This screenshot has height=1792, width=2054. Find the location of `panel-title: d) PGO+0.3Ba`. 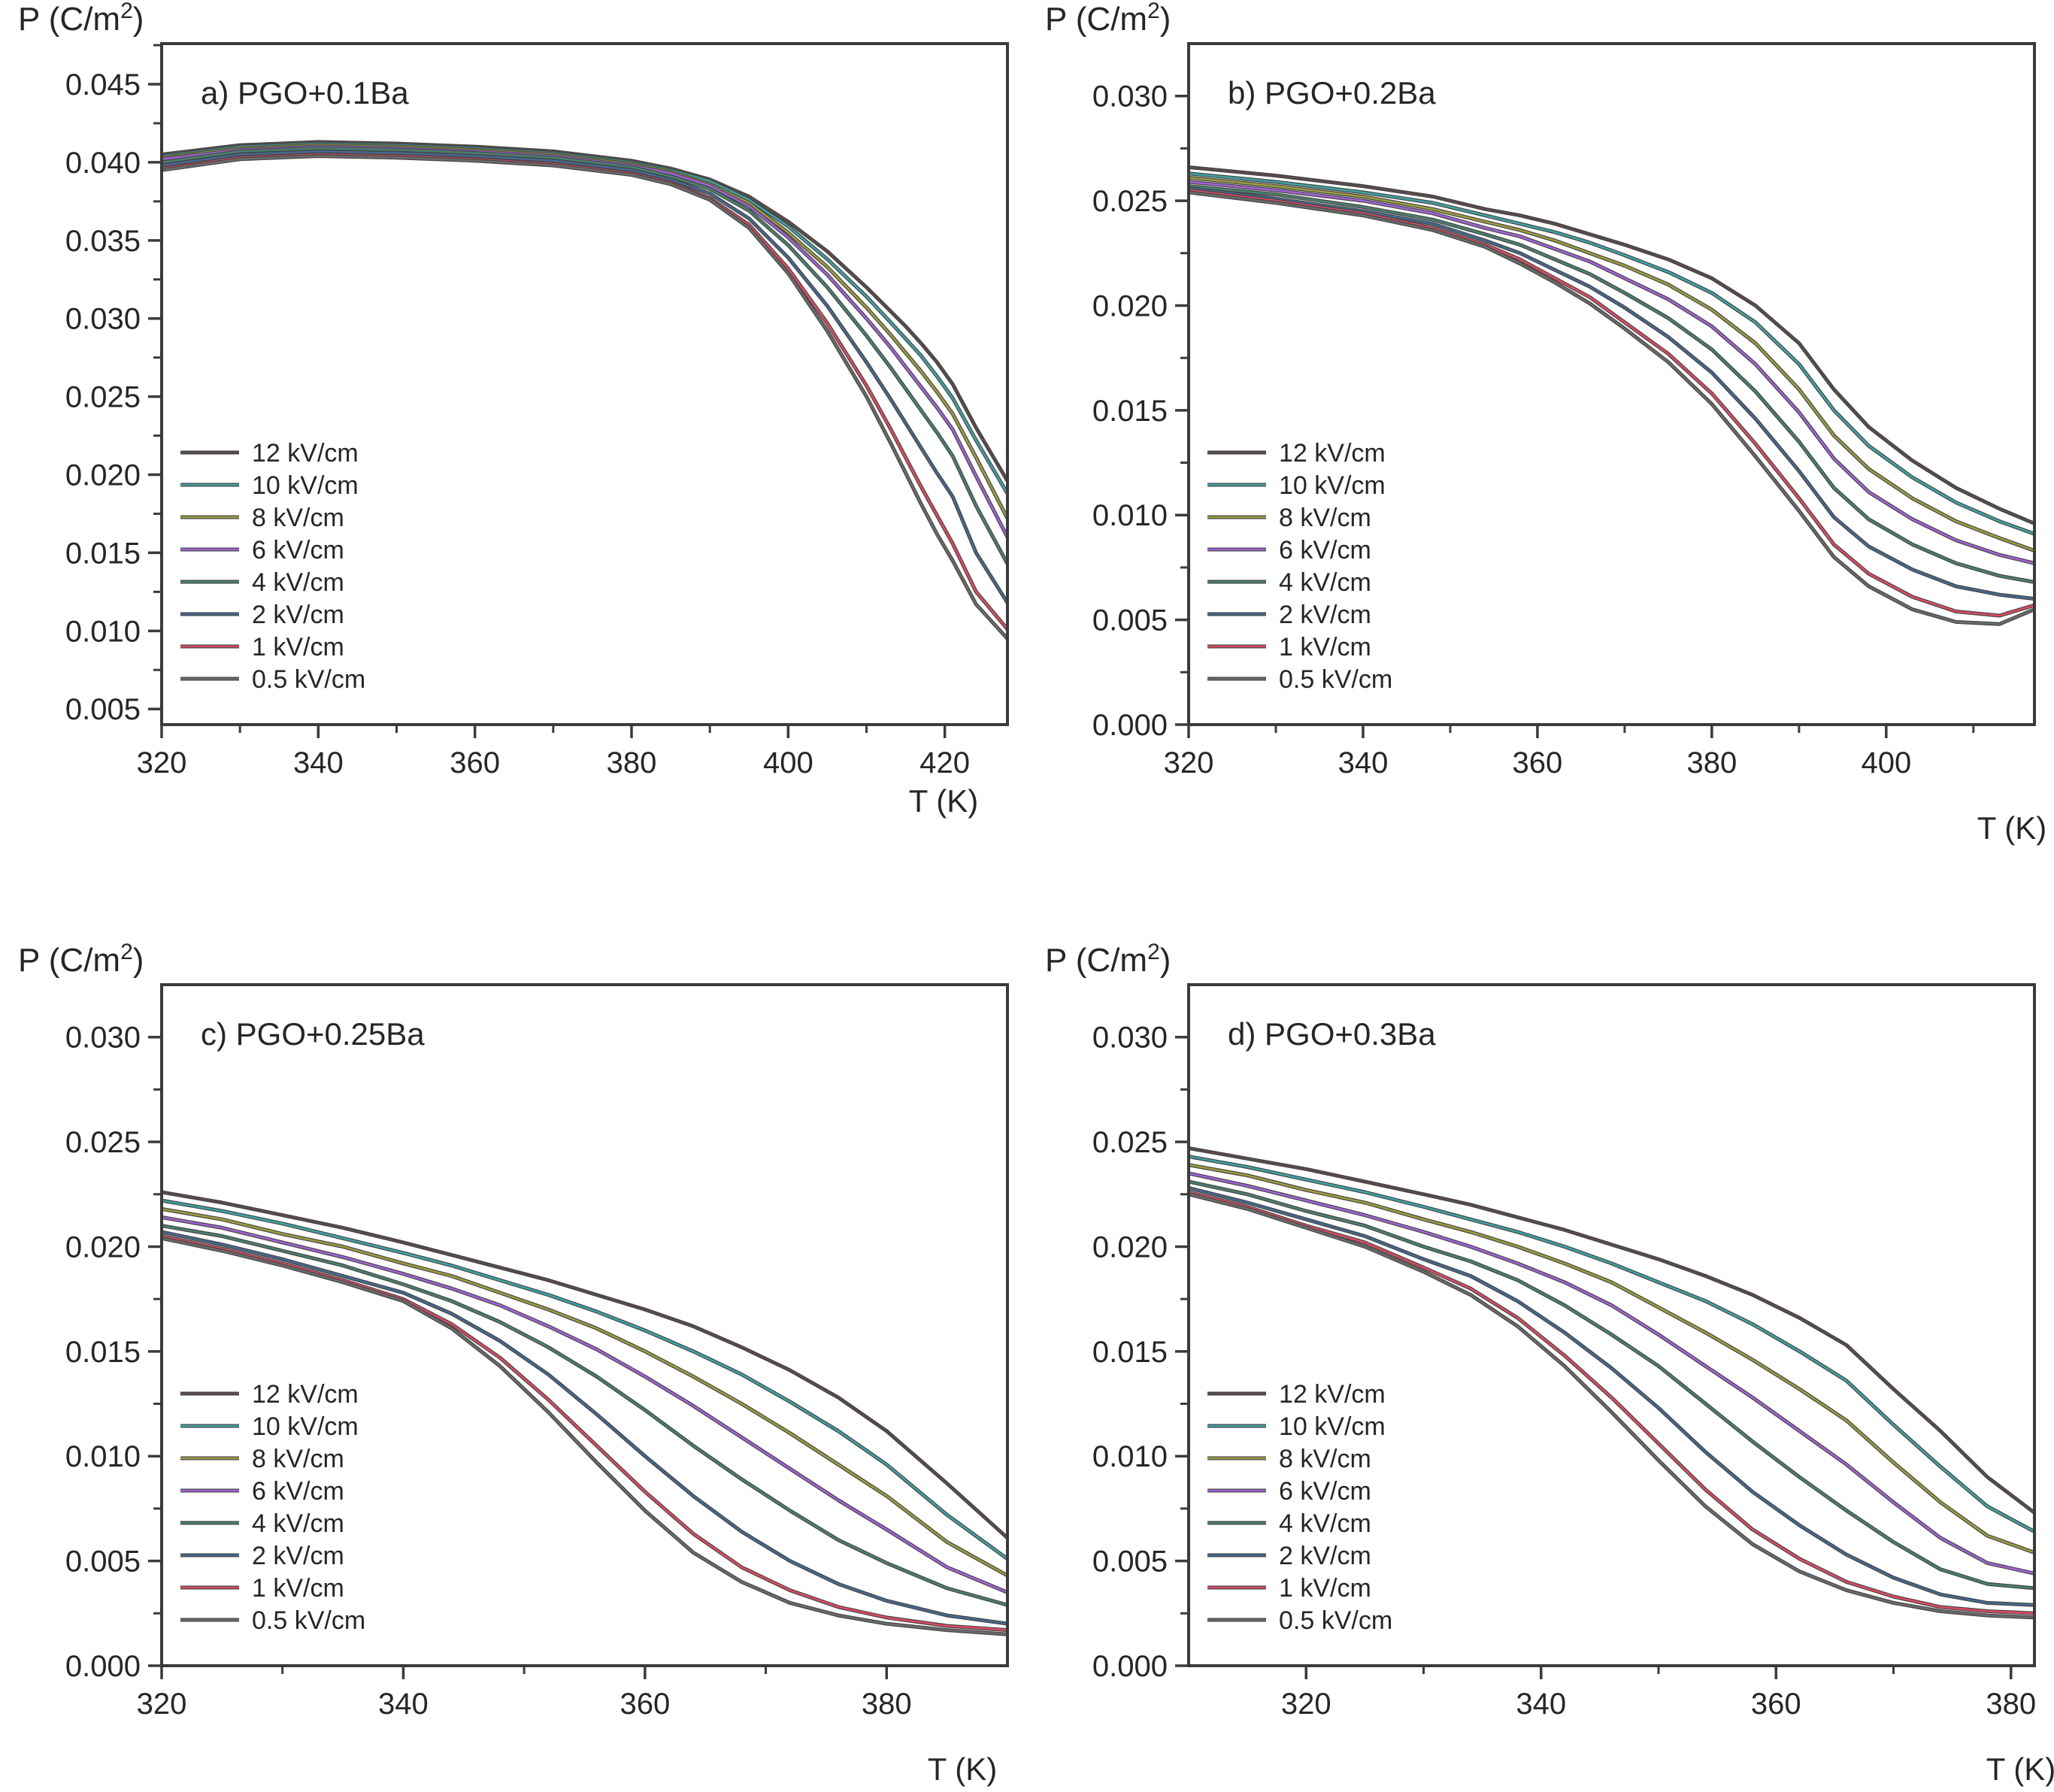

panel-title: d) PGO+0.3Ba is located at coordinates (1332, 1034).